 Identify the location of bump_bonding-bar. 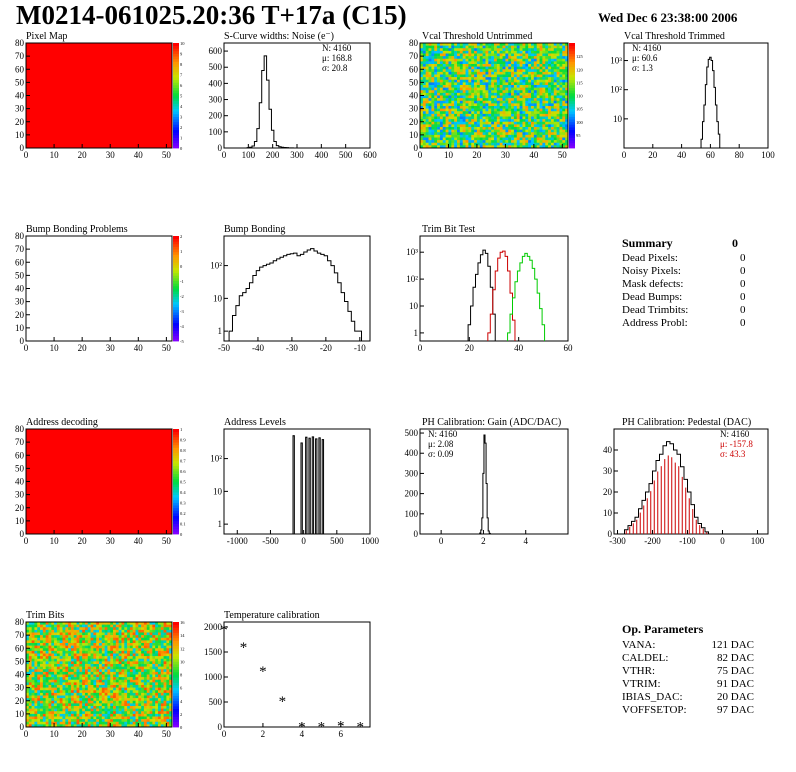
(349, 326).